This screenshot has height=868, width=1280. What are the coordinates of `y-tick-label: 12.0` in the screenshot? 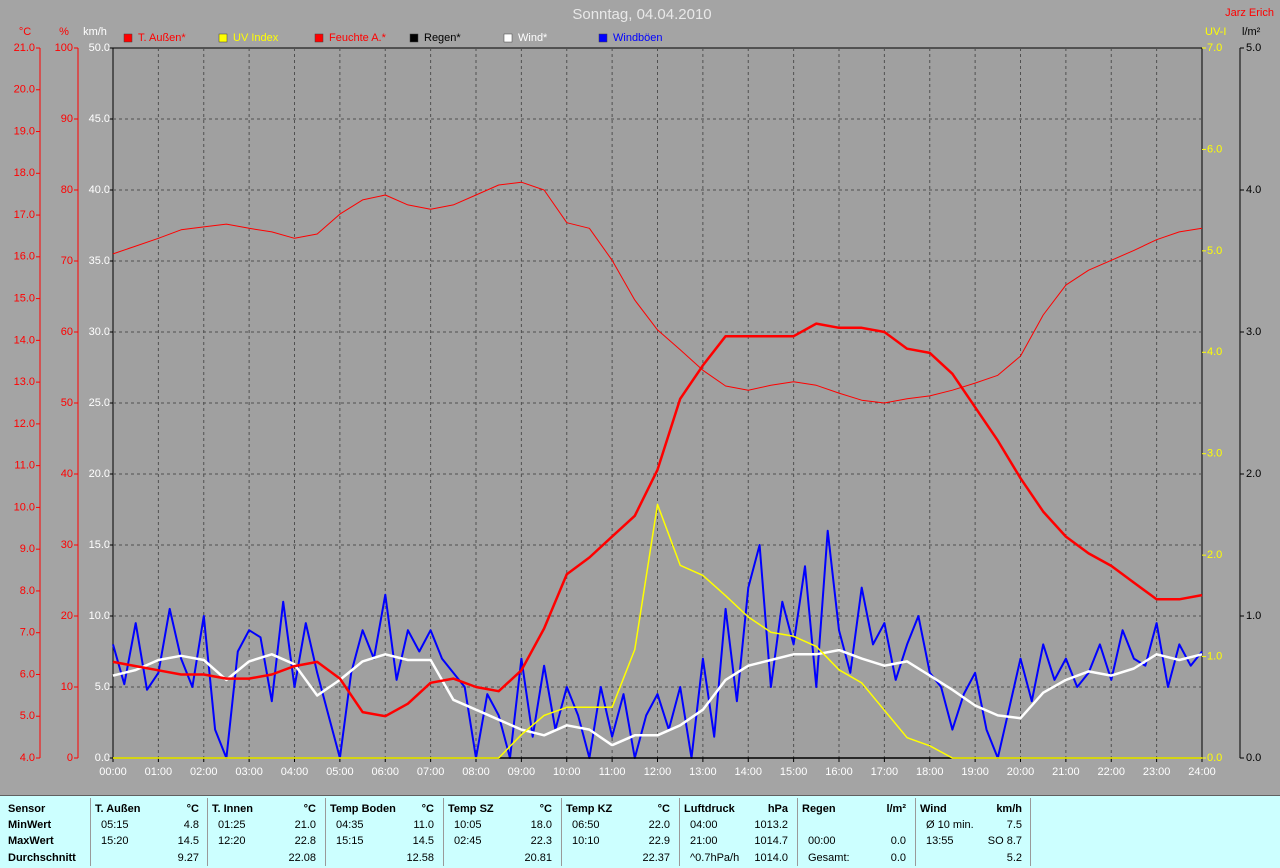 It's located at (24, 424).